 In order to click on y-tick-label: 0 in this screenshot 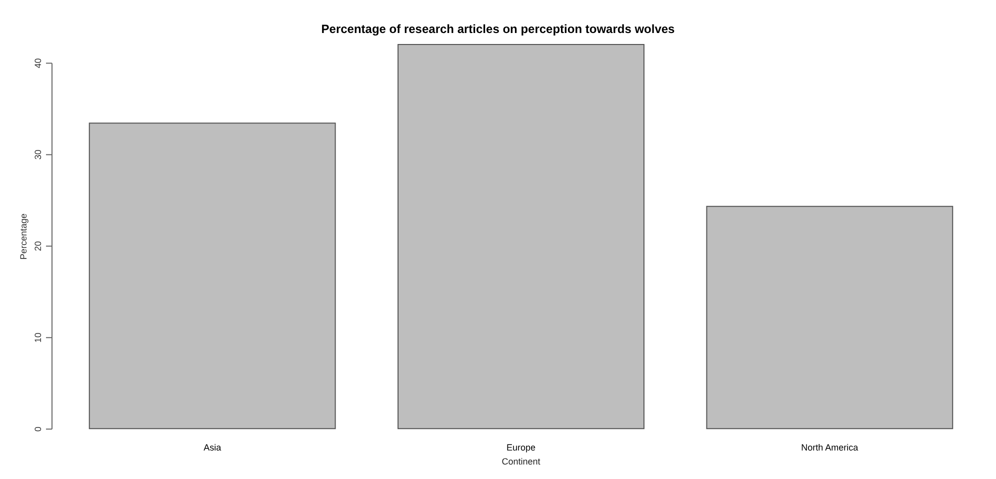, I will do `click(38, 429)`.